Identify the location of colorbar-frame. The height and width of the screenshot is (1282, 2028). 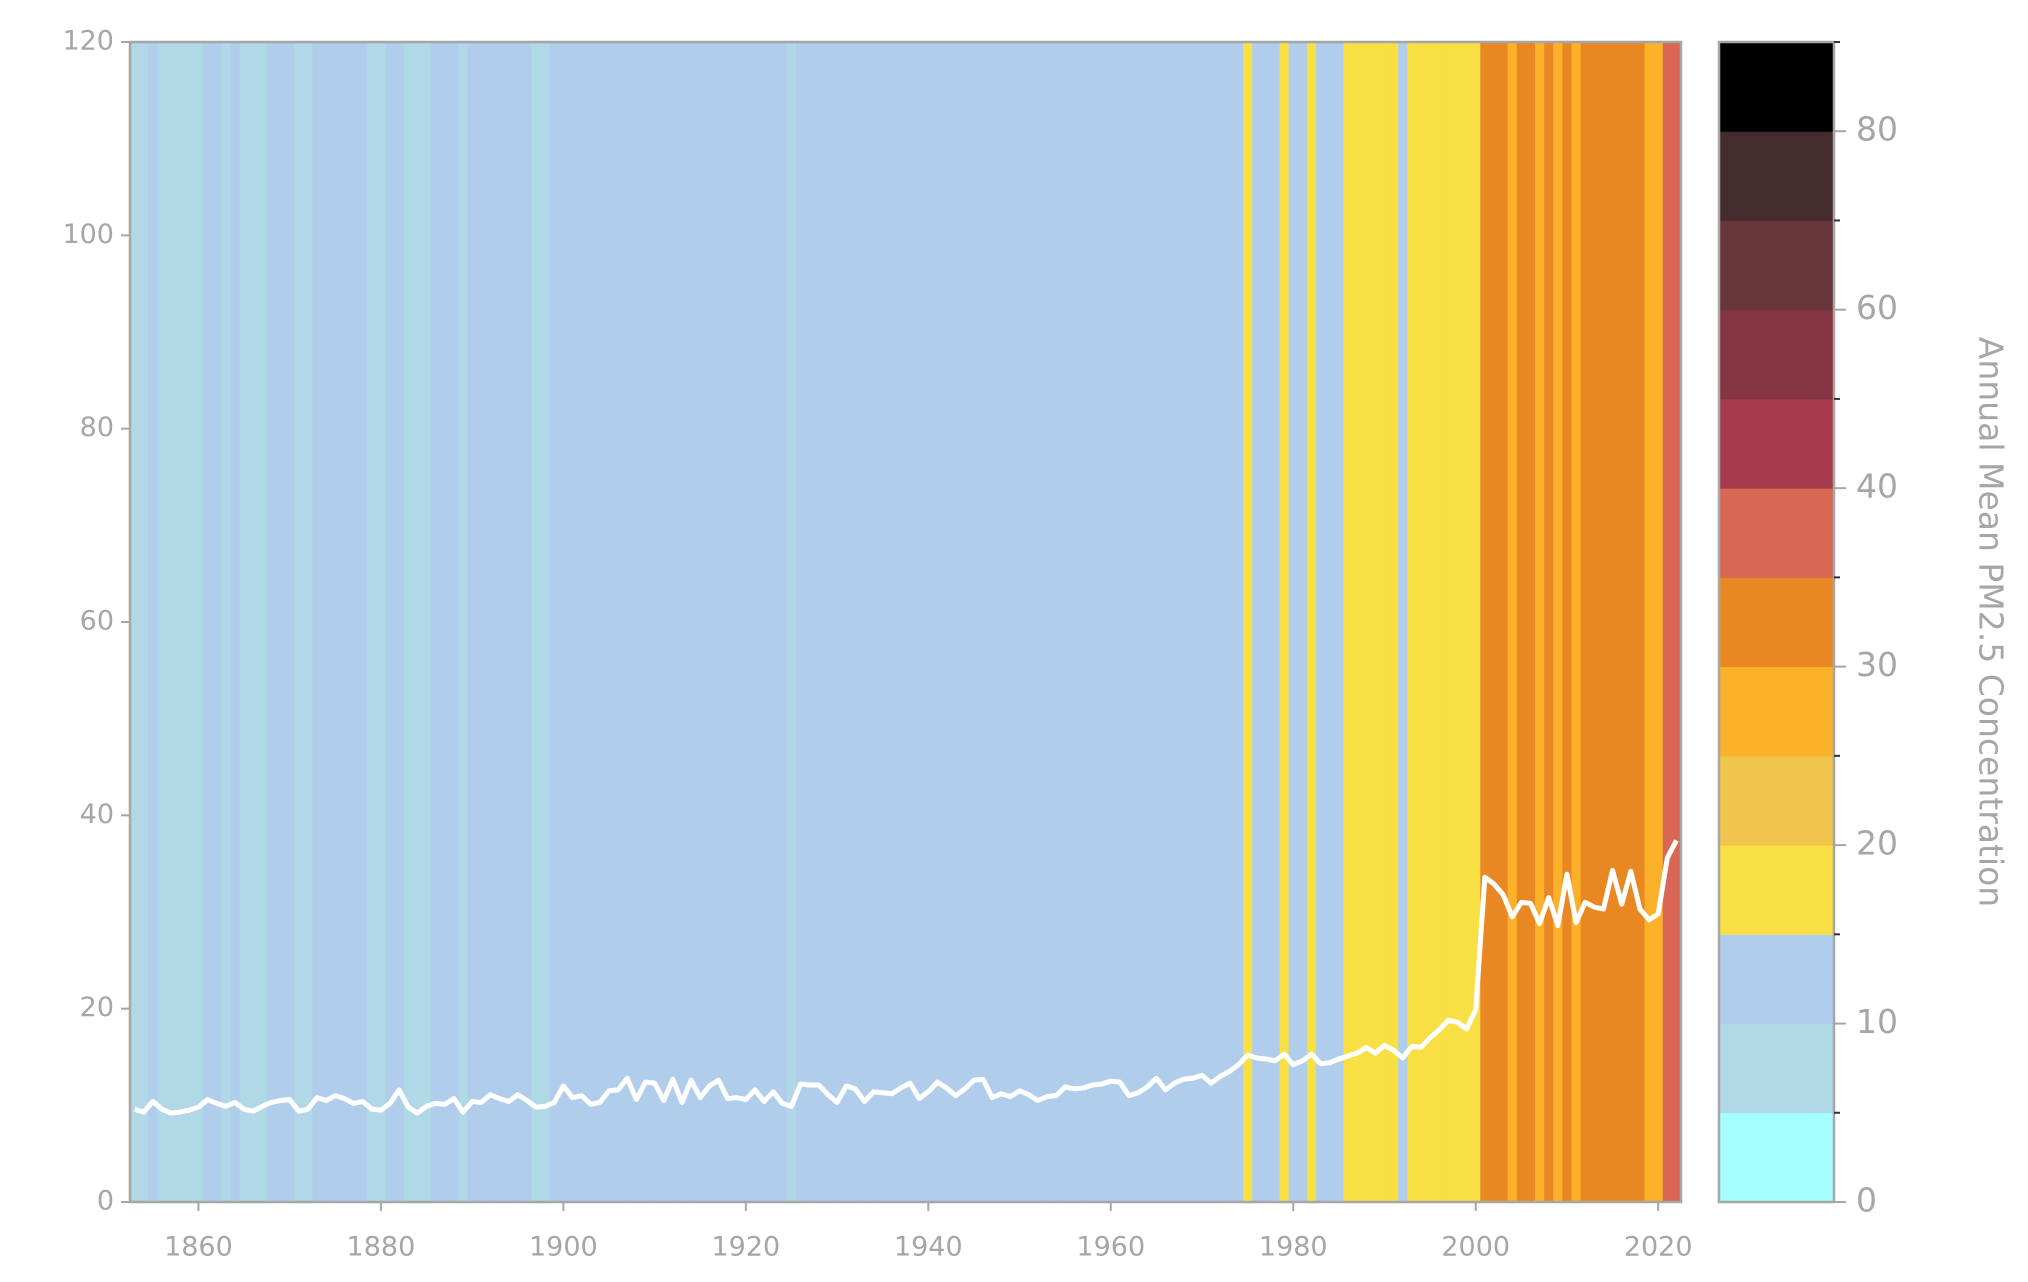
(1776, 622).